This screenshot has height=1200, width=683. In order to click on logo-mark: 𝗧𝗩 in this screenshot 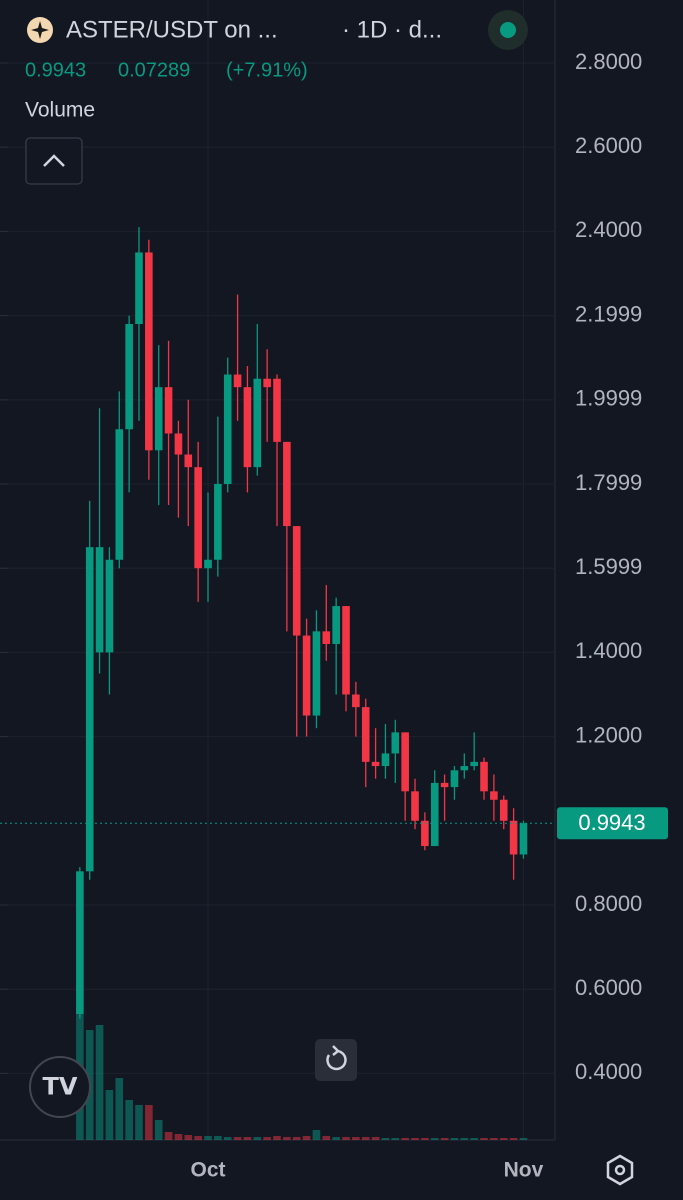, I will do `click(60, 1086)`.